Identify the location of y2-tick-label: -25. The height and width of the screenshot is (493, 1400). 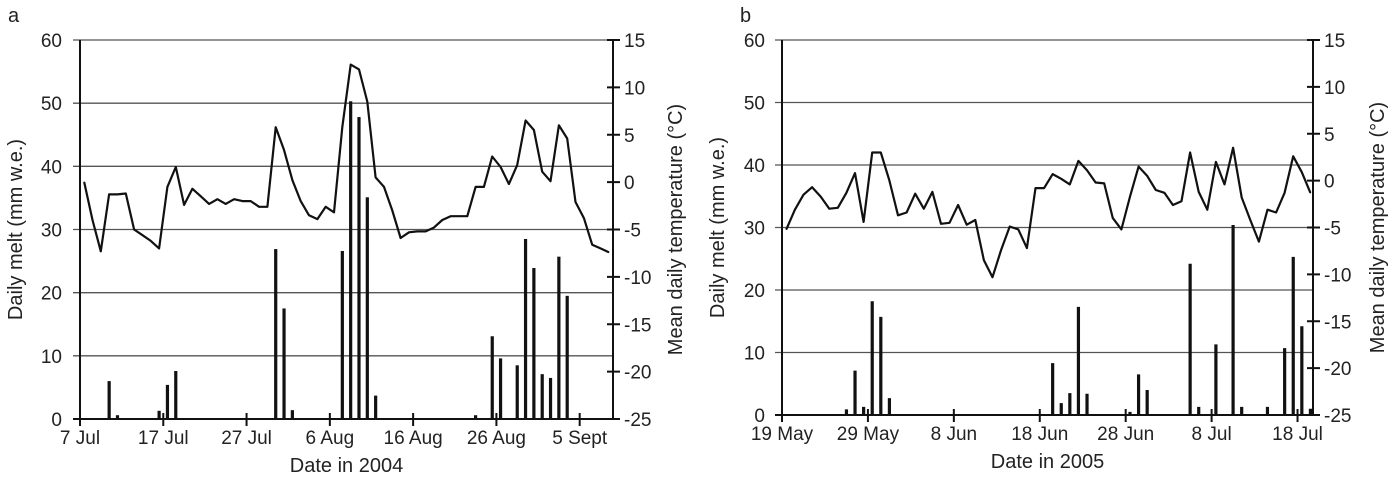
(1337, 416).